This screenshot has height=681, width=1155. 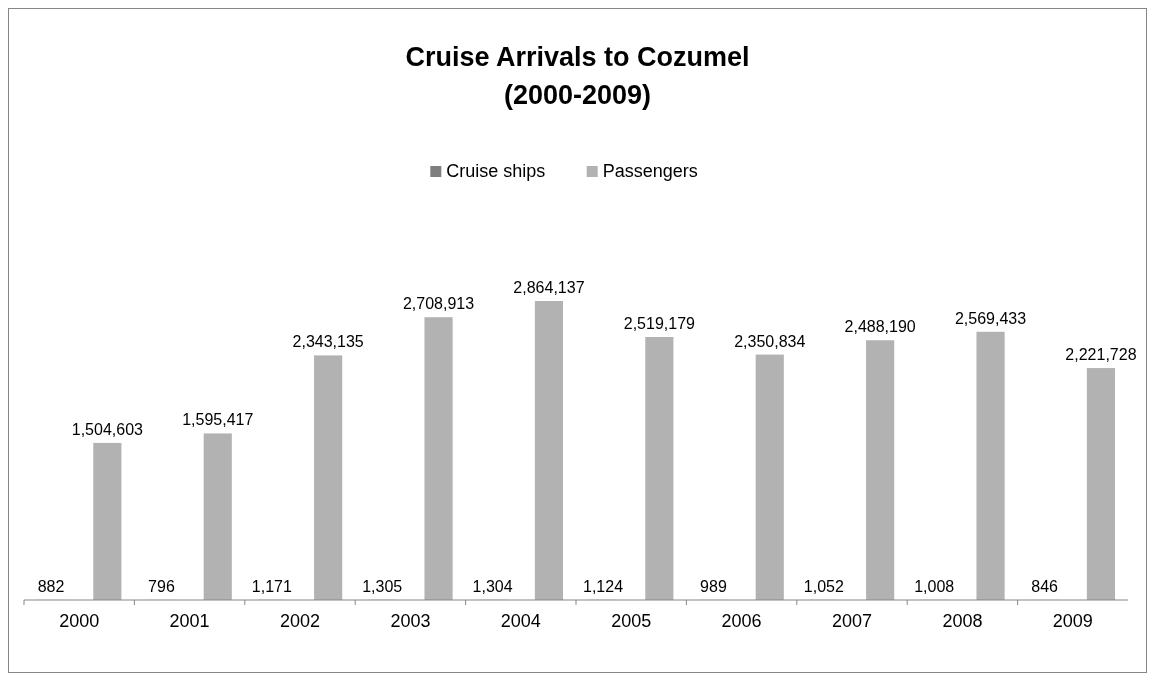 What do you see at coordinates (79, 621) in the screenshot?
I see `x-tick-label: 2000` at bounding box center [79, 621].